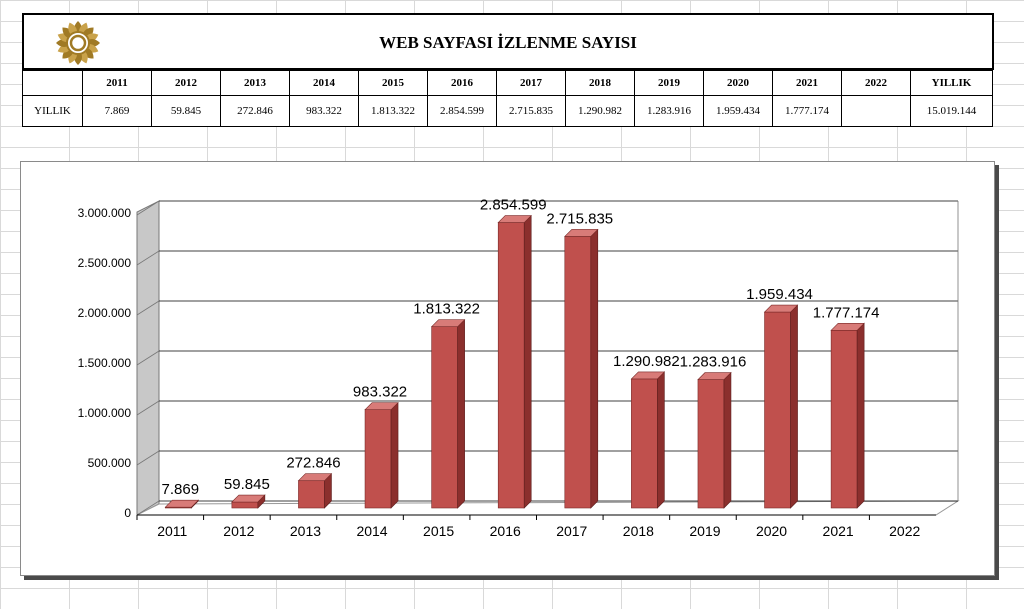 The image size is (1024, 609). I want to click on data-label-2012: 59.845, so click(247, 484).